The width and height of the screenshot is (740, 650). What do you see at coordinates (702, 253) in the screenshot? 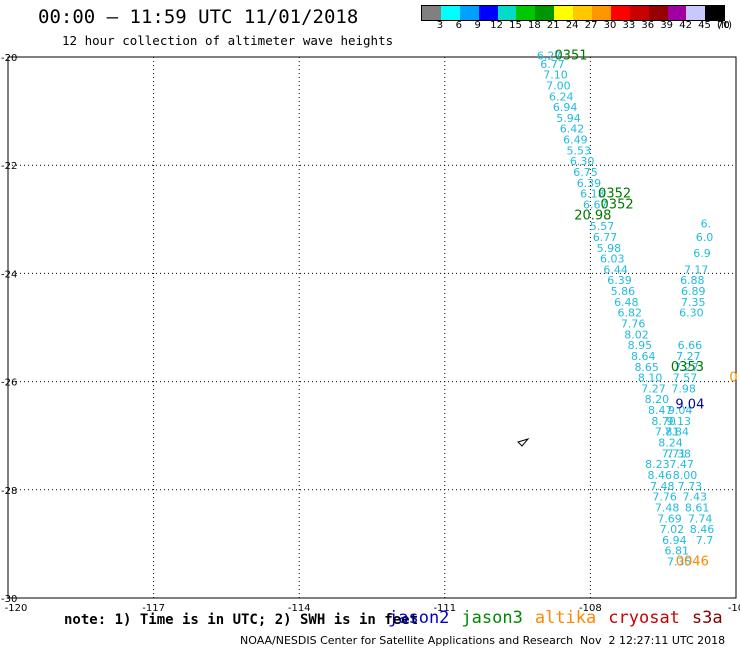
I see `data-point-label: 6.9` at bounding box center [702, 253].